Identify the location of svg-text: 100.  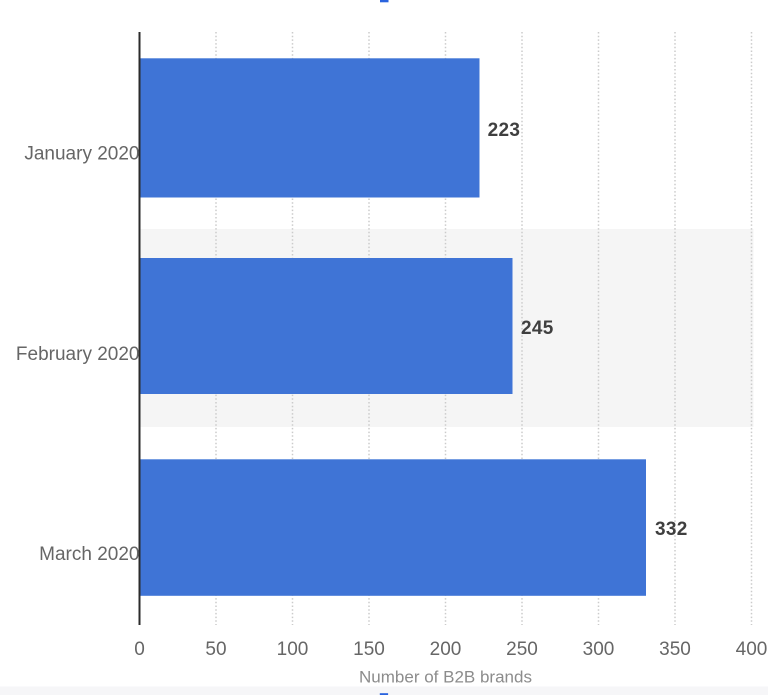
(293, 649).